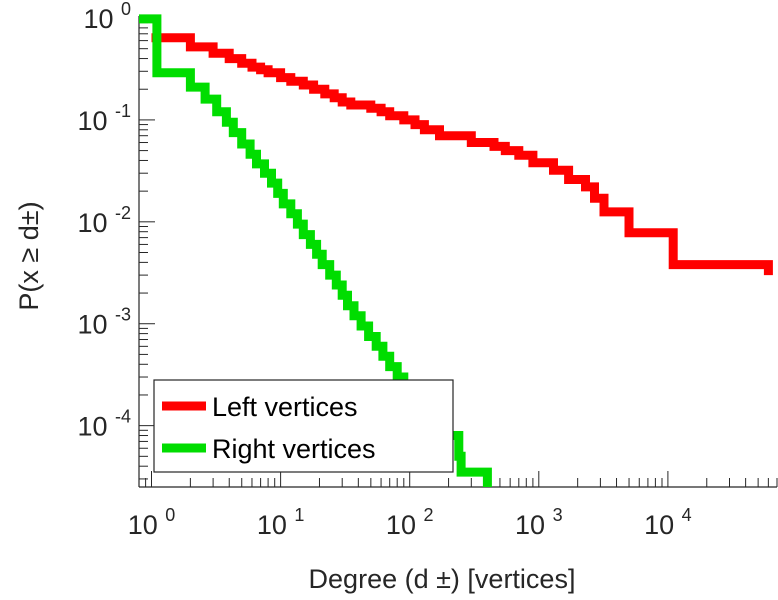 The height and width of the screenshot is (600, 778). I want to click on y-tick-label: 10 0, so click(107, 17).